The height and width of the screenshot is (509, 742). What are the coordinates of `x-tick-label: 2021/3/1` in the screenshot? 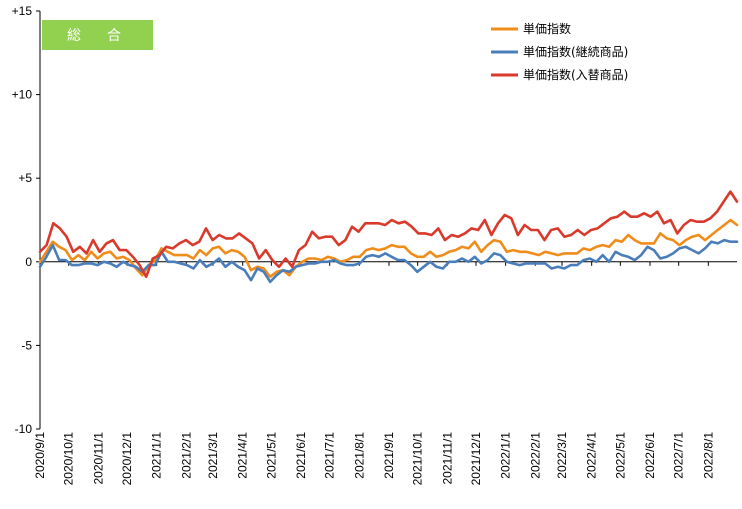 It's located at (213, 455).